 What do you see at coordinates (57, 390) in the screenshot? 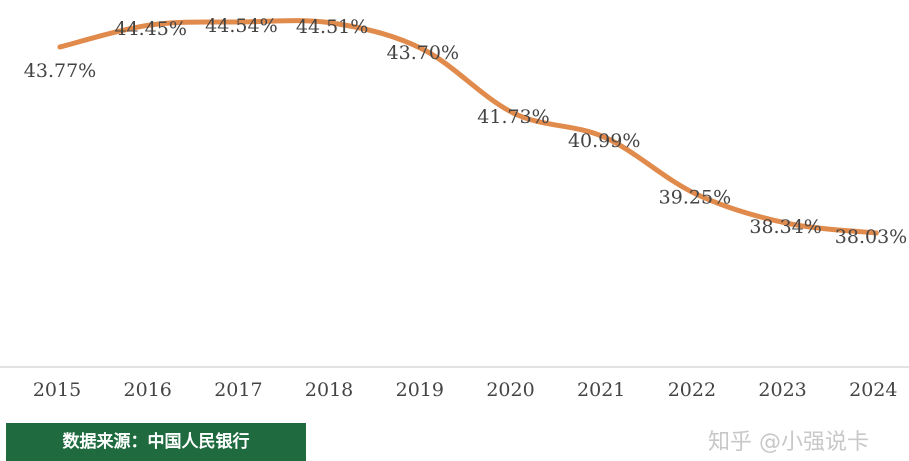
I see `x-tick-label-2015: 2015` at bounding box center [57, 390].